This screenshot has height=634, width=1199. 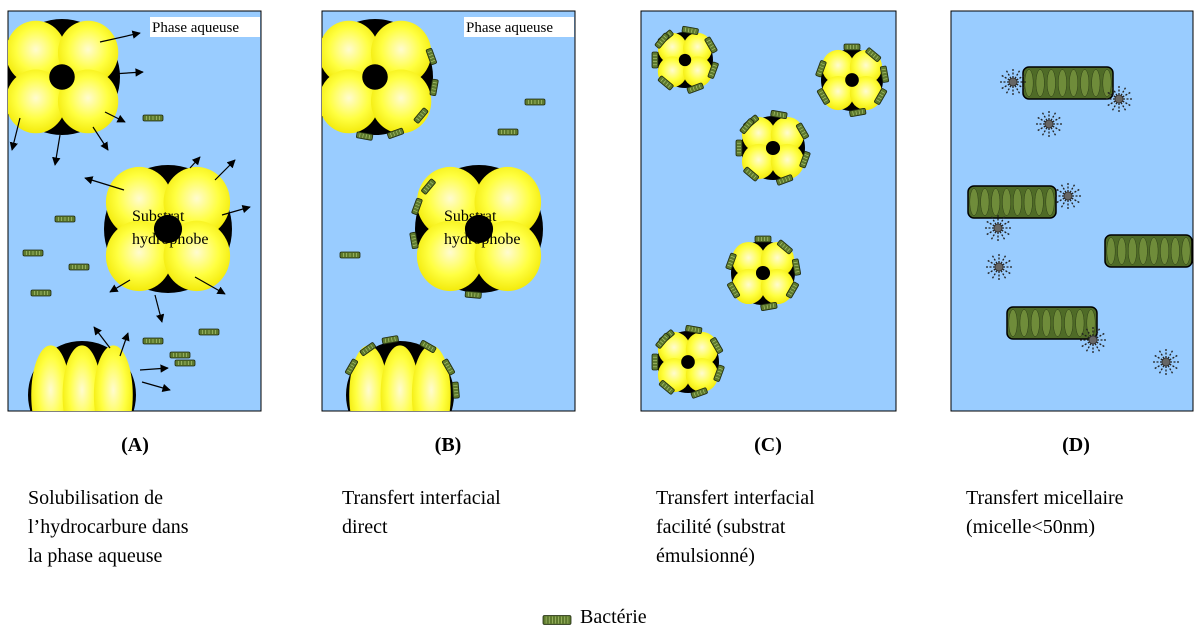 What do you see at coordinates (1031, 527) in the screenshot?
I see `caption-line: (micelle<50nm)` at bounding box center [1031, 527].